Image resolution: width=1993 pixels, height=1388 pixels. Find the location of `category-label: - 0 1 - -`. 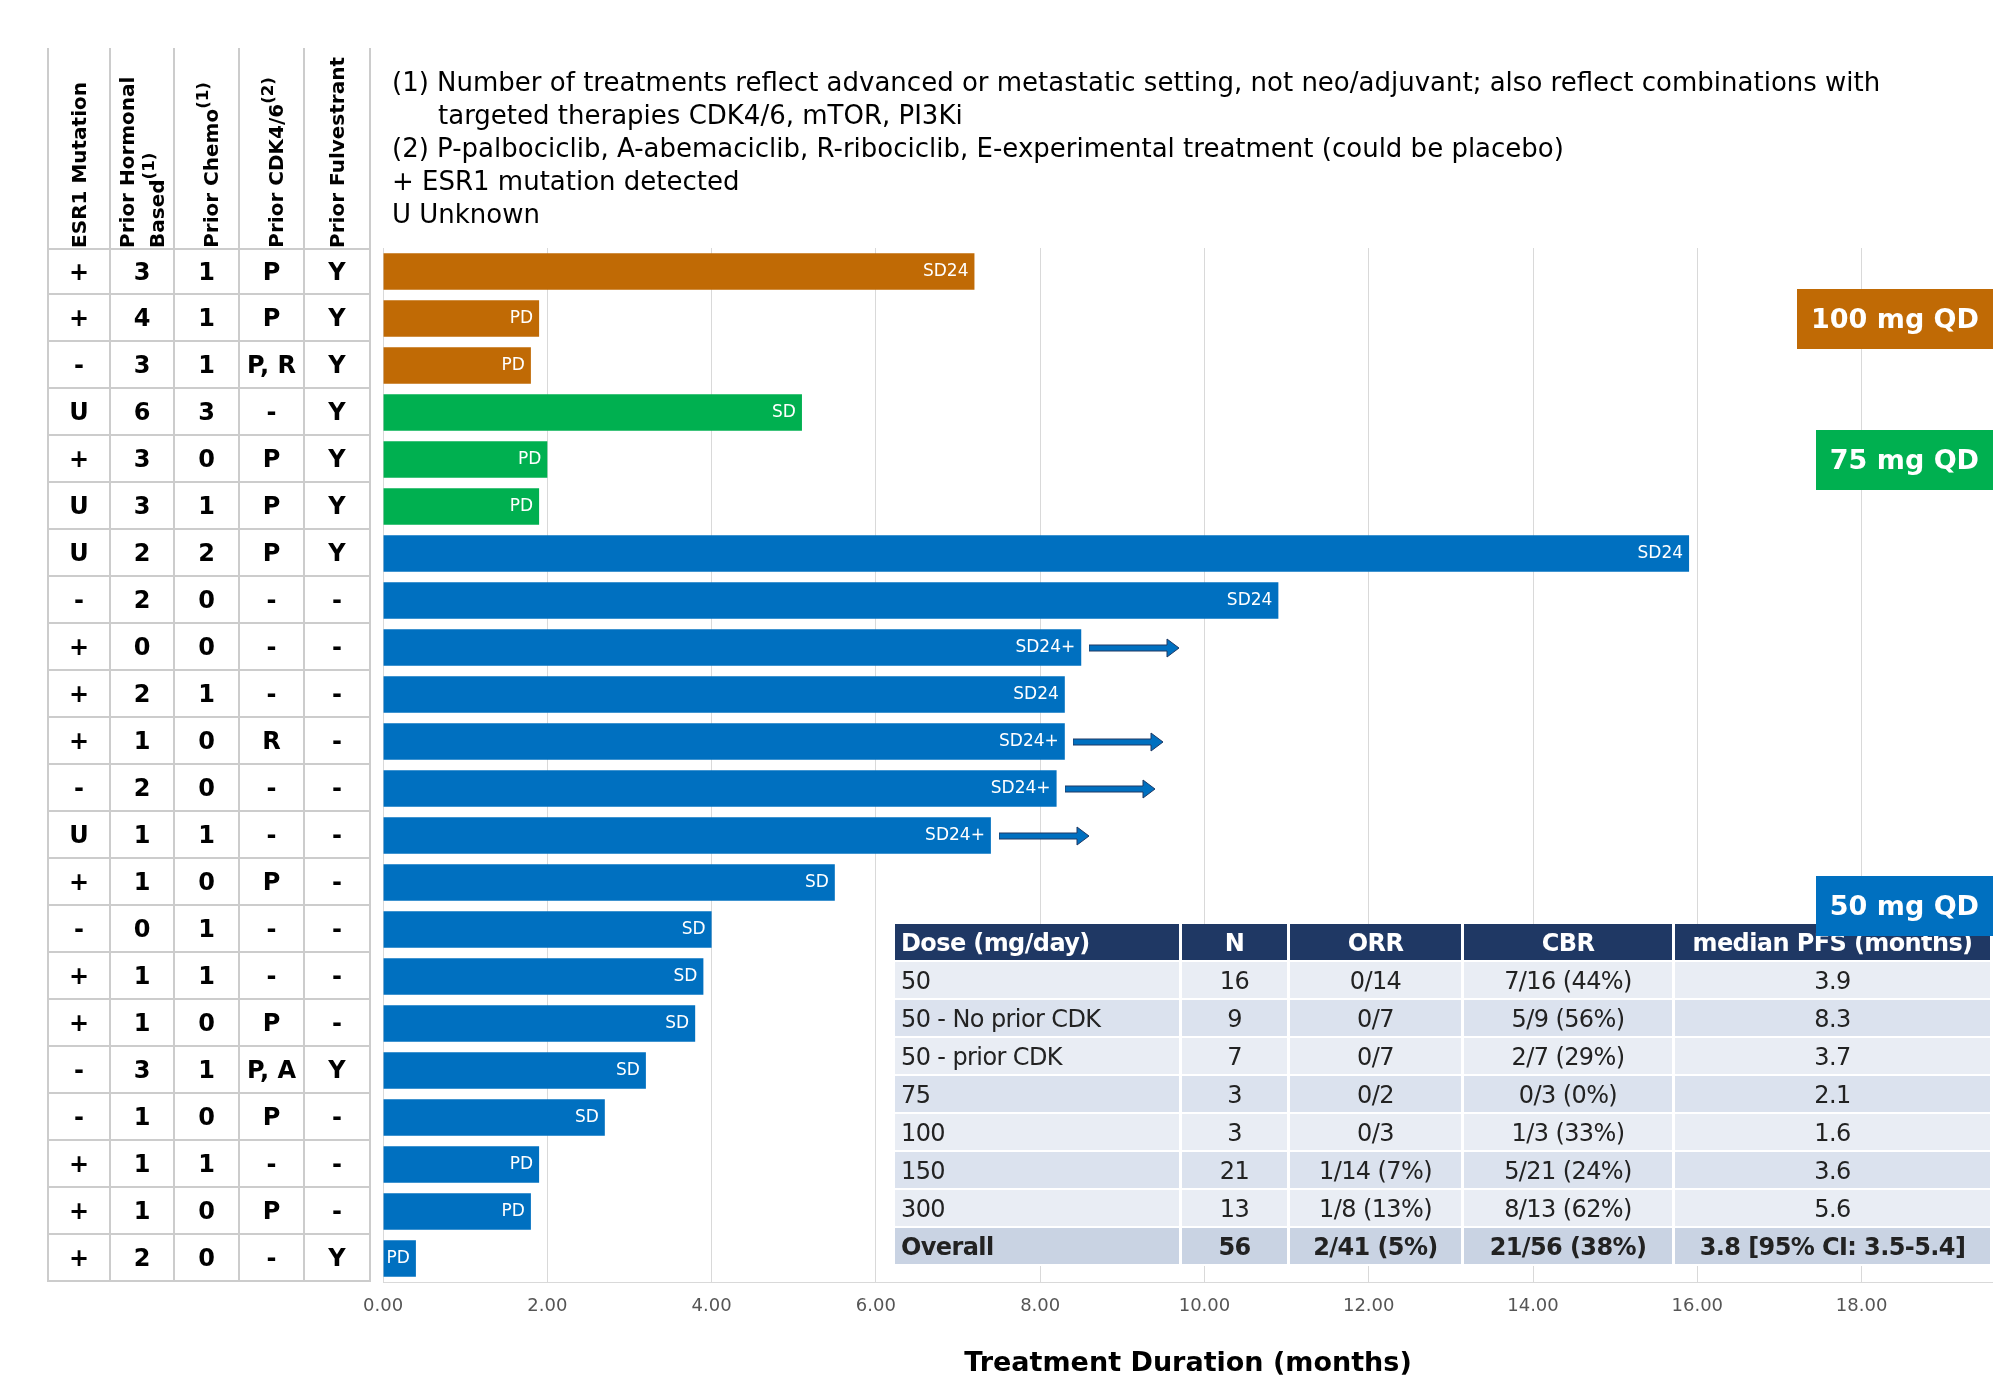

category-label: - 0 1 - - is located at coordinates (208, 928).